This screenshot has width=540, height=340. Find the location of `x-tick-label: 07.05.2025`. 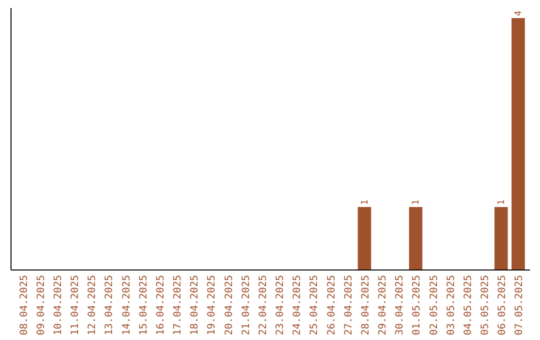

x-tick-label: 07.05.2025 is located at coordinates (520, 305).